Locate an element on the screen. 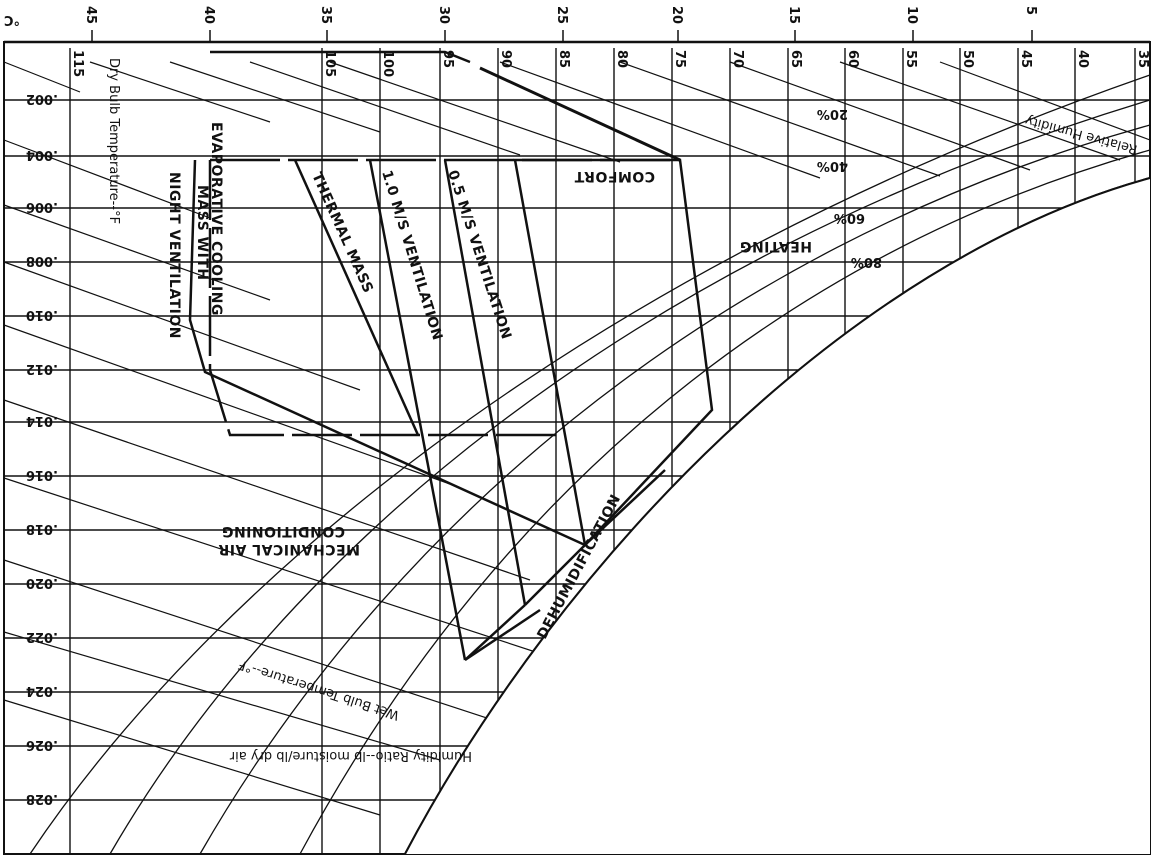  label-mass-with: MASS WITH is located at coordinates (202, 233).